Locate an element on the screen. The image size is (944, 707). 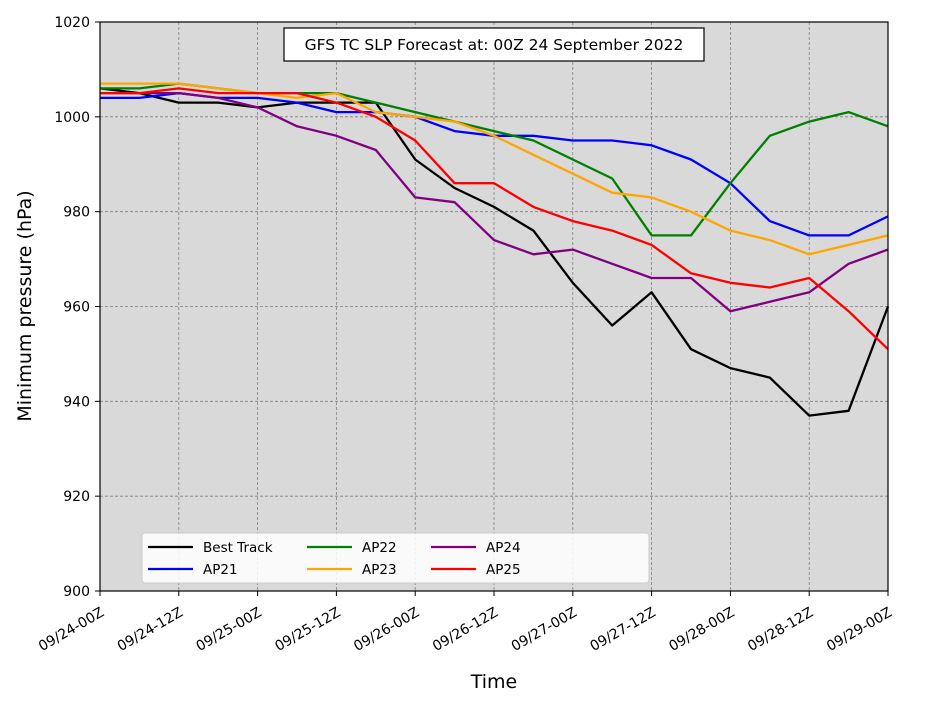
x-tick-label: 09/26-12Z is located at coordinates (465, 630).